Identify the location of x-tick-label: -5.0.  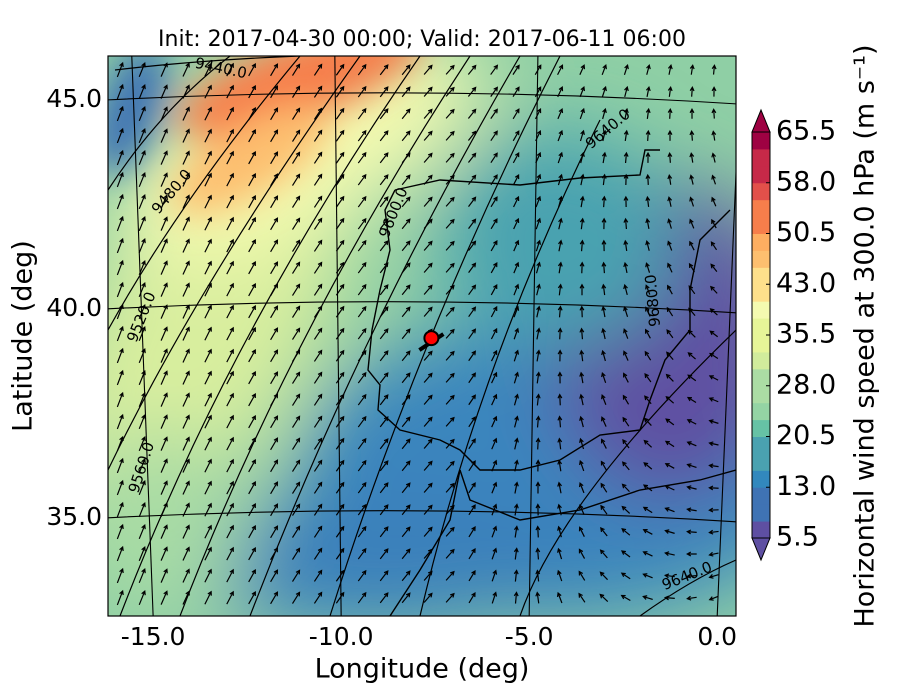
(529, 636).